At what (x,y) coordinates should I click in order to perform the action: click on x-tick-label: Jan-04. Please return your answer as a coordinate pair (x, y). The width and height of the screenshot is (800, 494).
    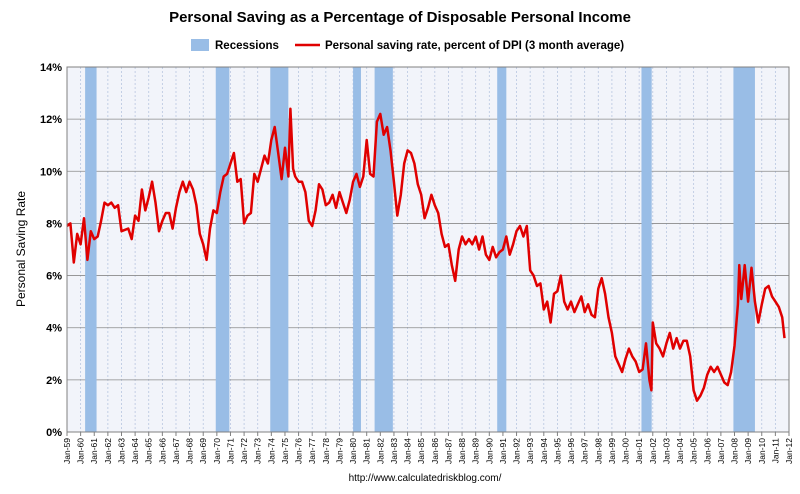
    Looking at the image, I should click on (680, 451).